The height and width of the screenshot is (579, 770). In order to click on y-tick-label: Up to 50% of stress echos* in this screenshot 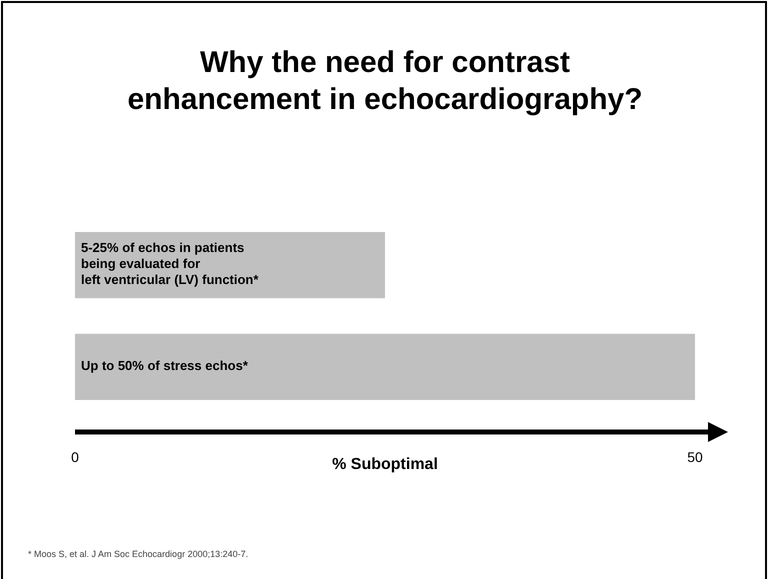, I will do `click(165, 366)`.